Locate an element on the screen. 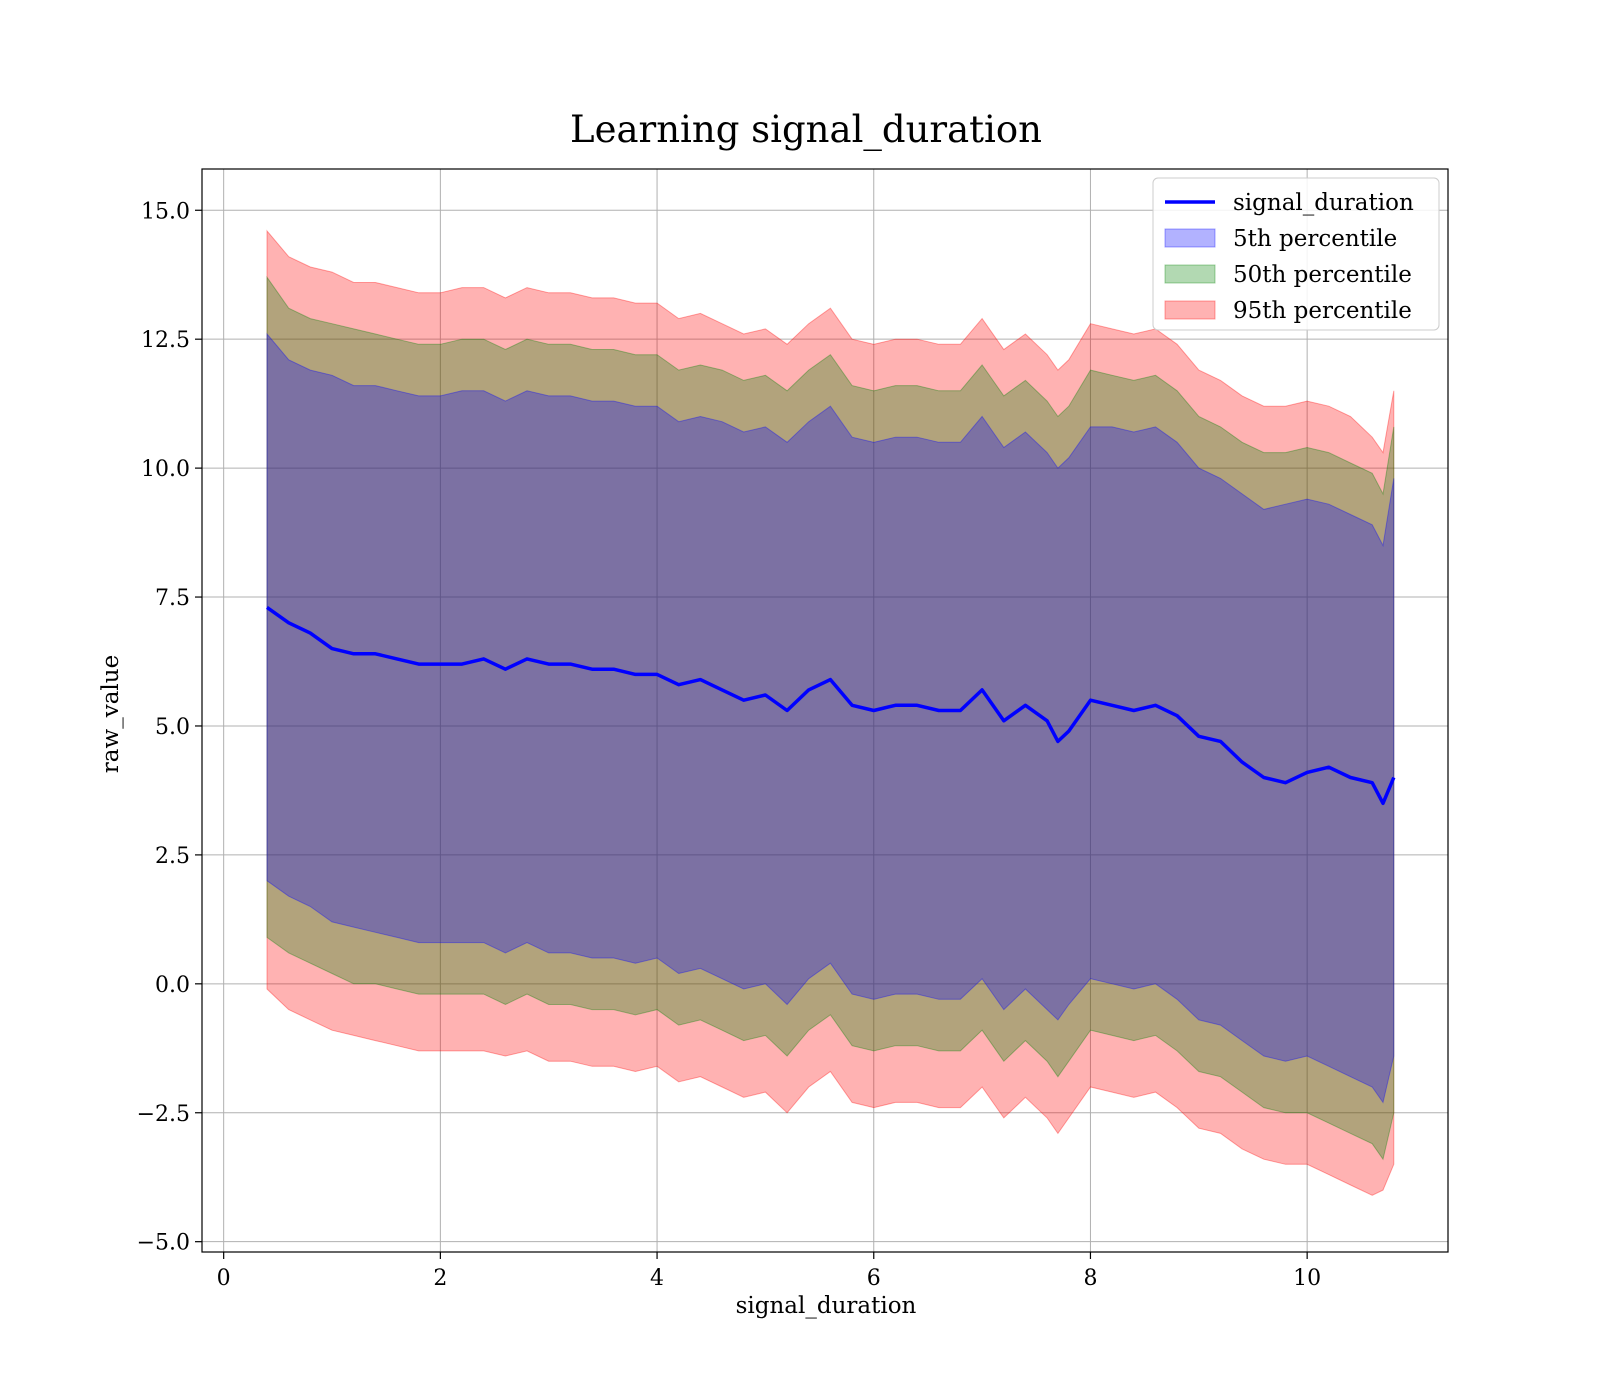  x-axis-ticks: 0 2 4 6 8 10 is located at coordinates (769, 1271).